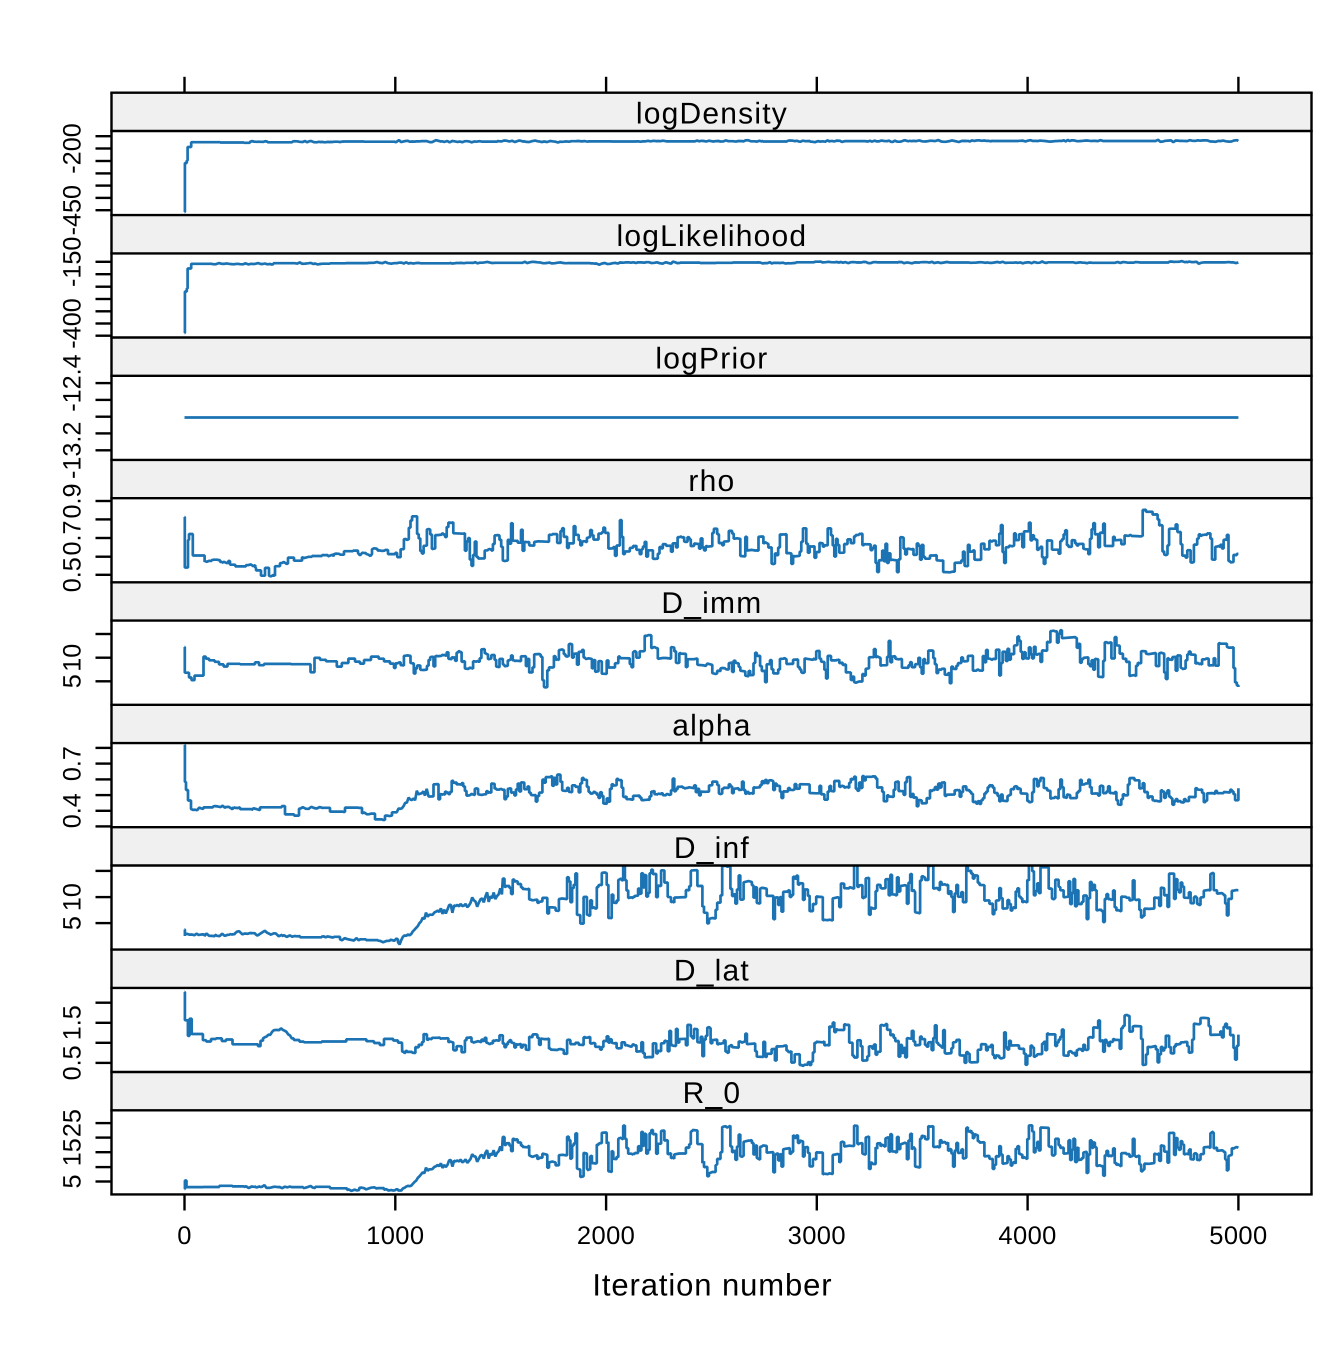  Describe the element at coordinates (817, 1236) in the screenshot. I see `svg-text: 3000` at that location.